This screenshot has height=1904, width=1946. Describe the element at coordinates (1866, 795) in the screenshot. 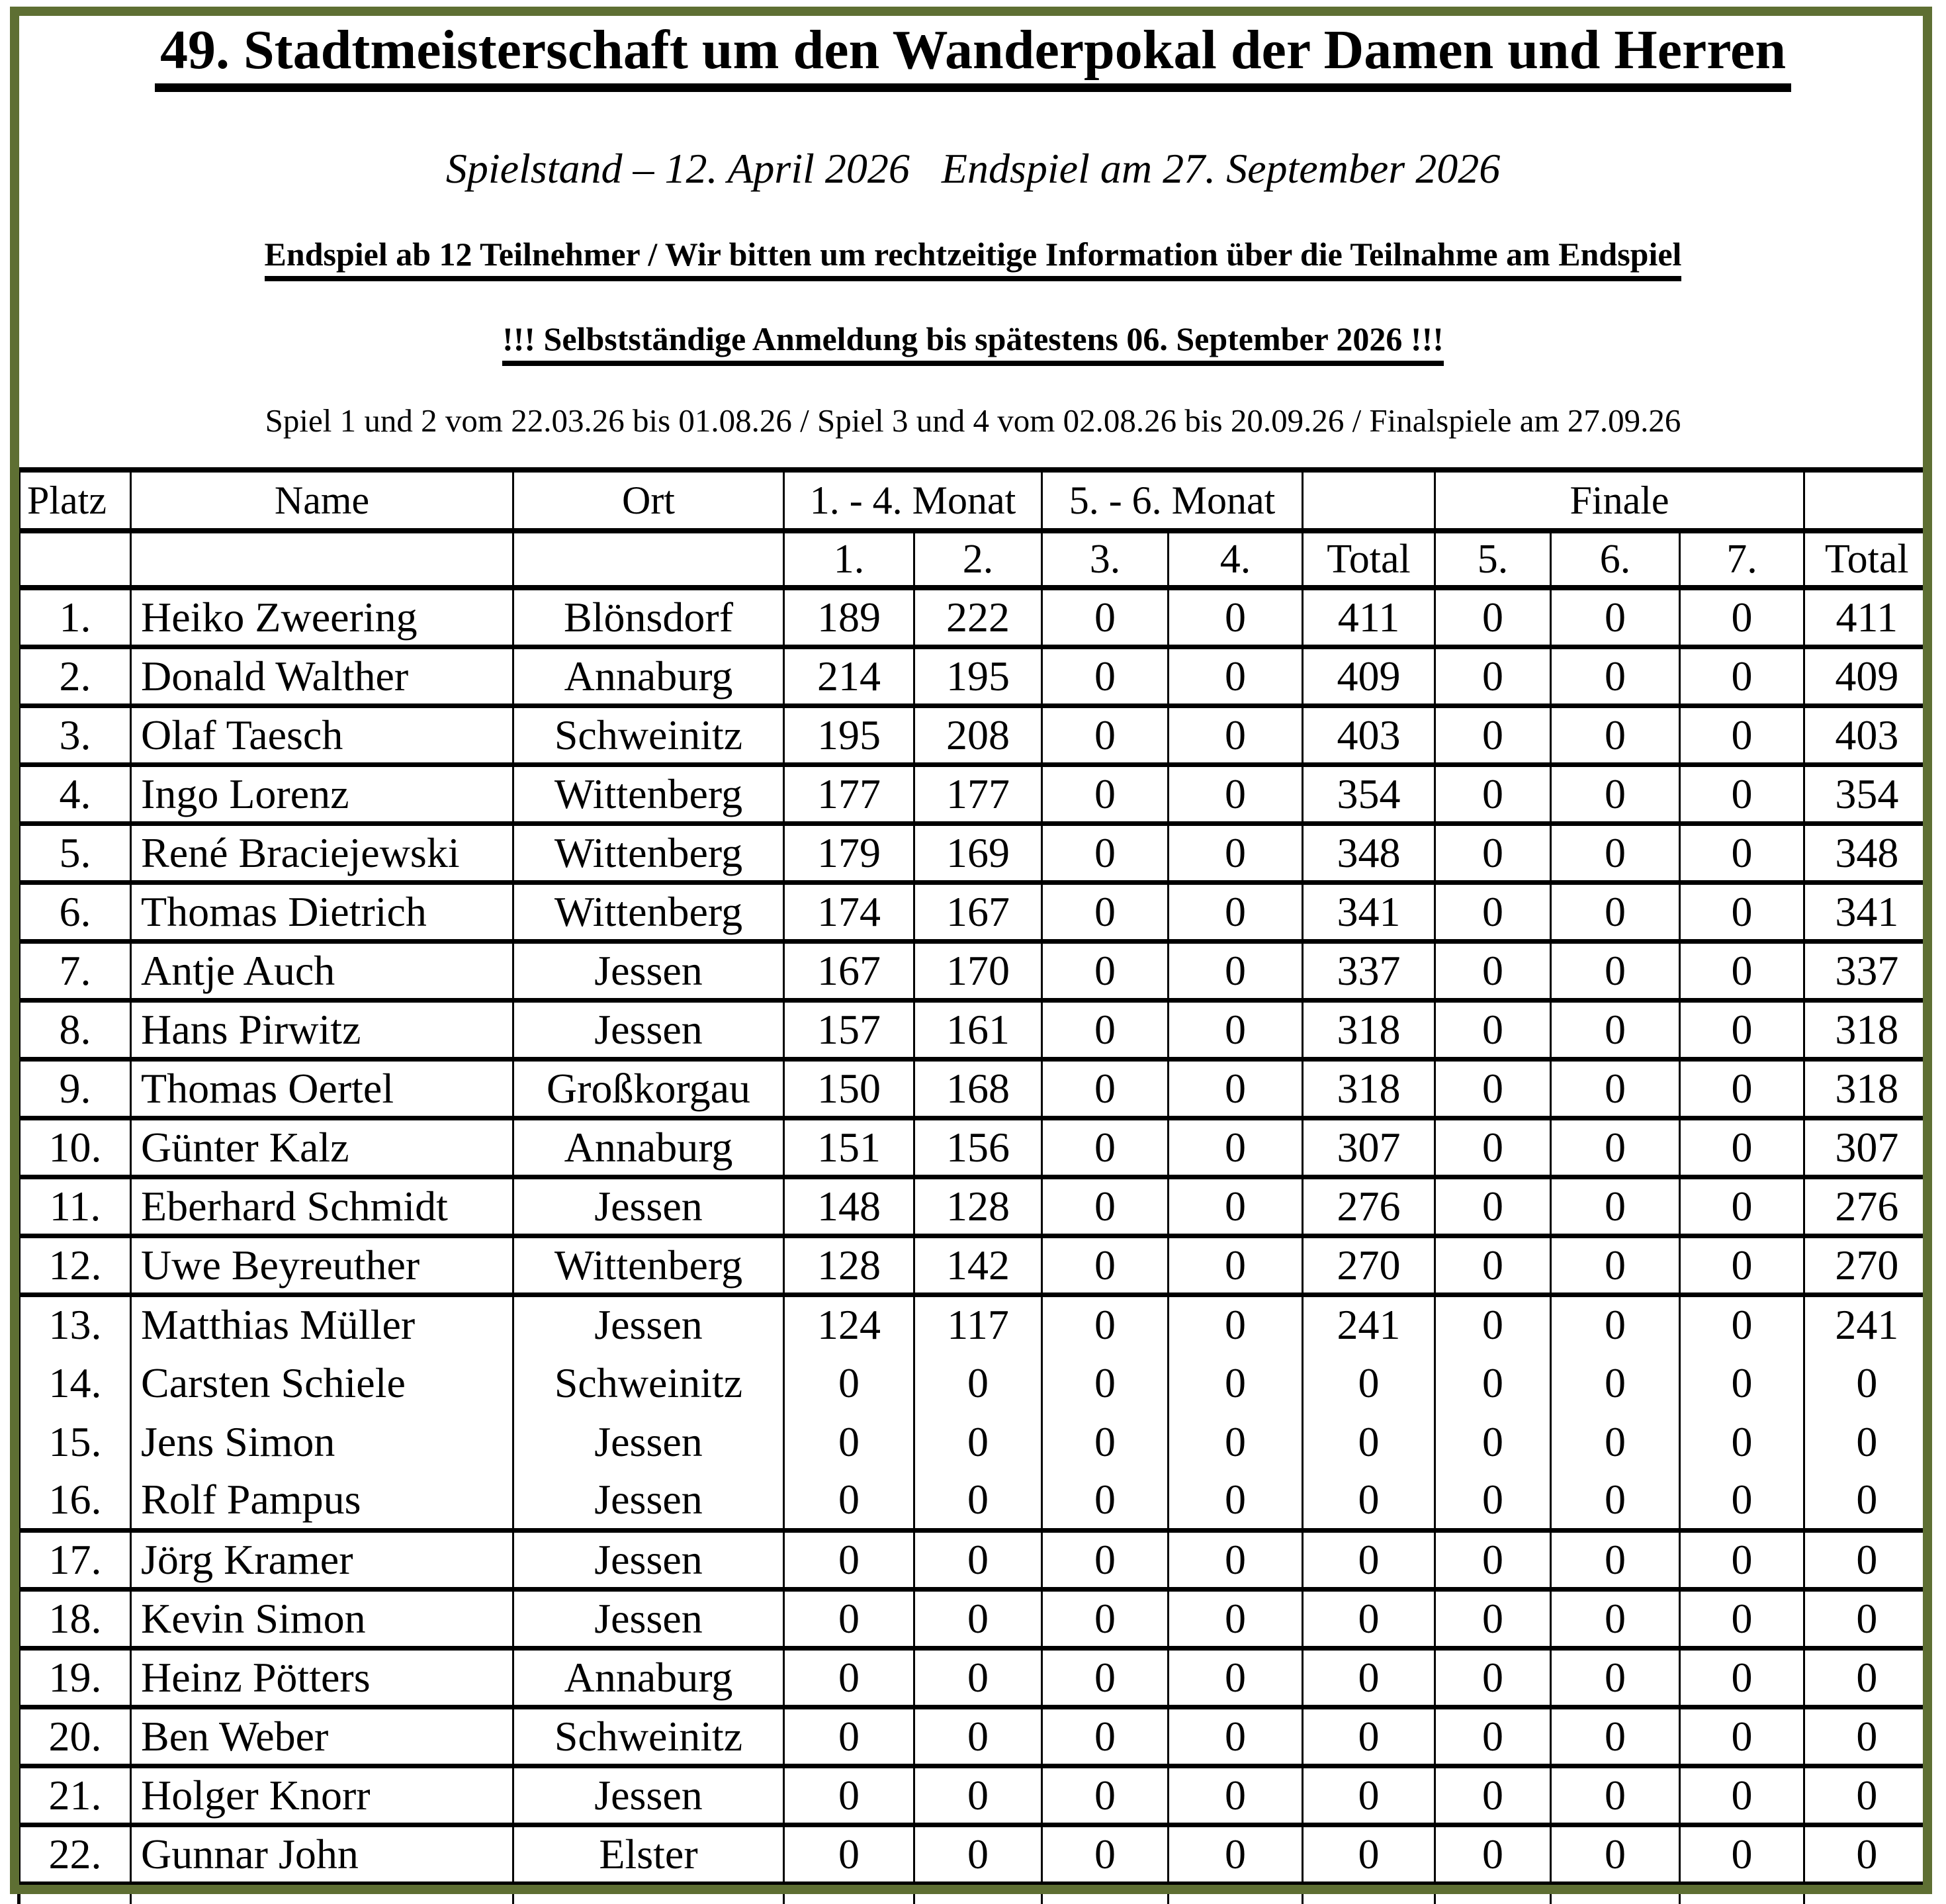

I see `cell-finale-total: 354` at that location.